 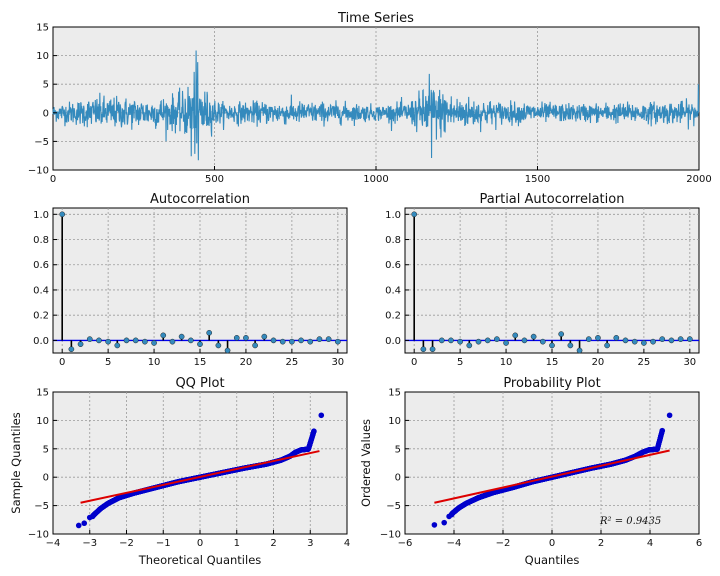 What do you see at coordinates (598, 362) in the screenshot?
I see `pacf-xtick-label: 20` at bounding box center [598, 362].